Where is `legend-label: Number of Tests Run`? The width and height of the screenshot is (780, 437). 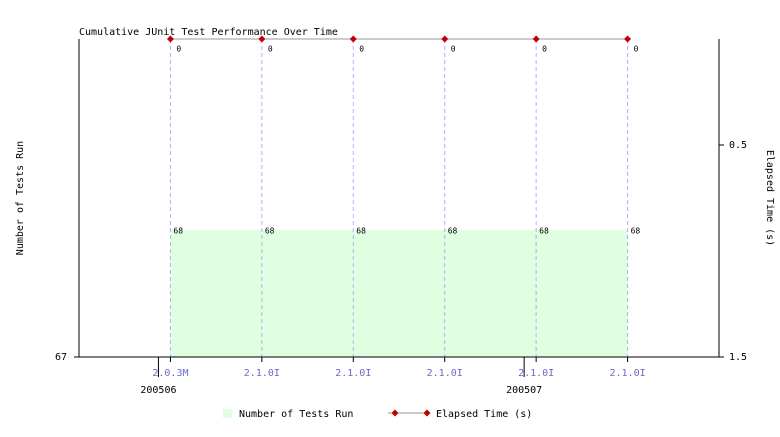
legend-label: Number of Tests Run is located at coordinates (296, 414).